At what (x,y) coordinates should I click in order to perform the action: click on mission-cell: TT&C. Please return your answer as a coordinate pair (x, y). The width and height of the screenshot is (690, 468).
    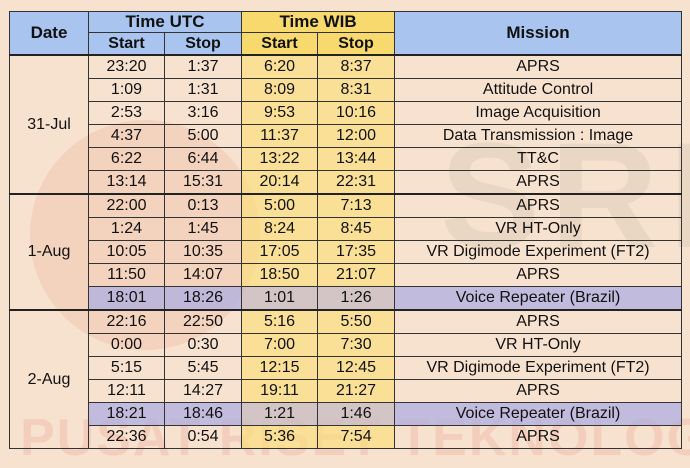
    Looking at the image, I should click on (538, 159).